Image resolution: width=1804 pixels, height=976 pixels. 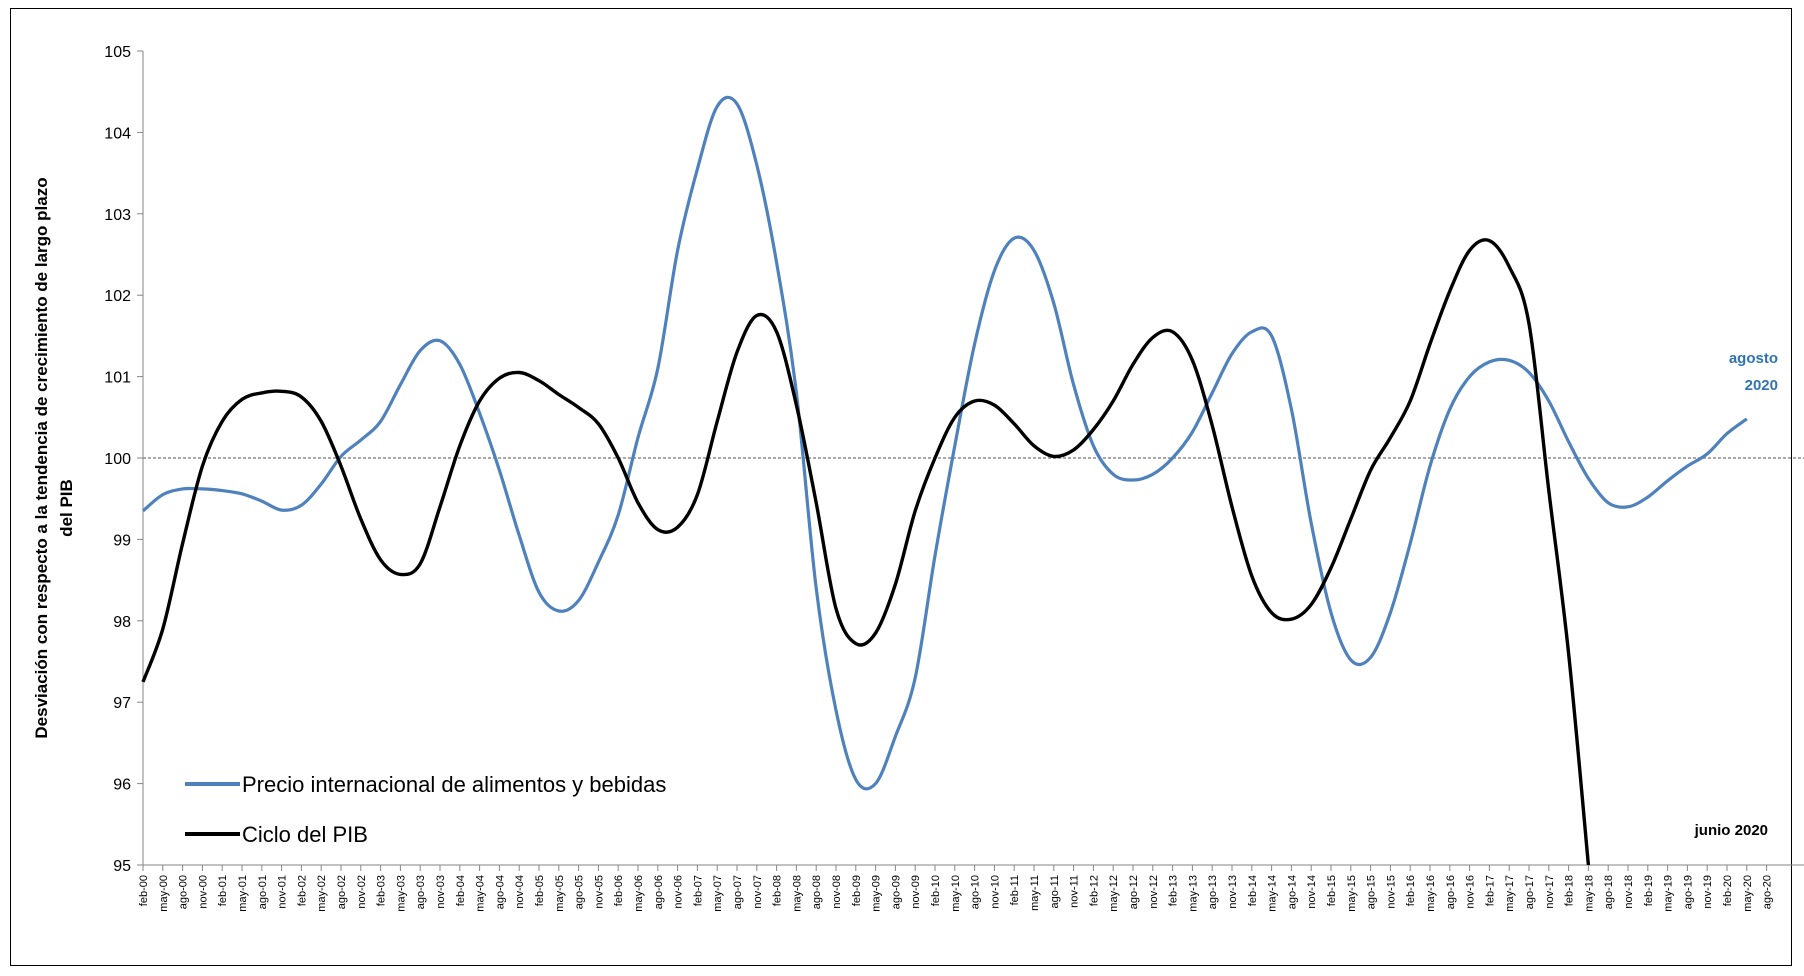 I want to click on x-tick-label: may-12, so click(x=1114, y=893).